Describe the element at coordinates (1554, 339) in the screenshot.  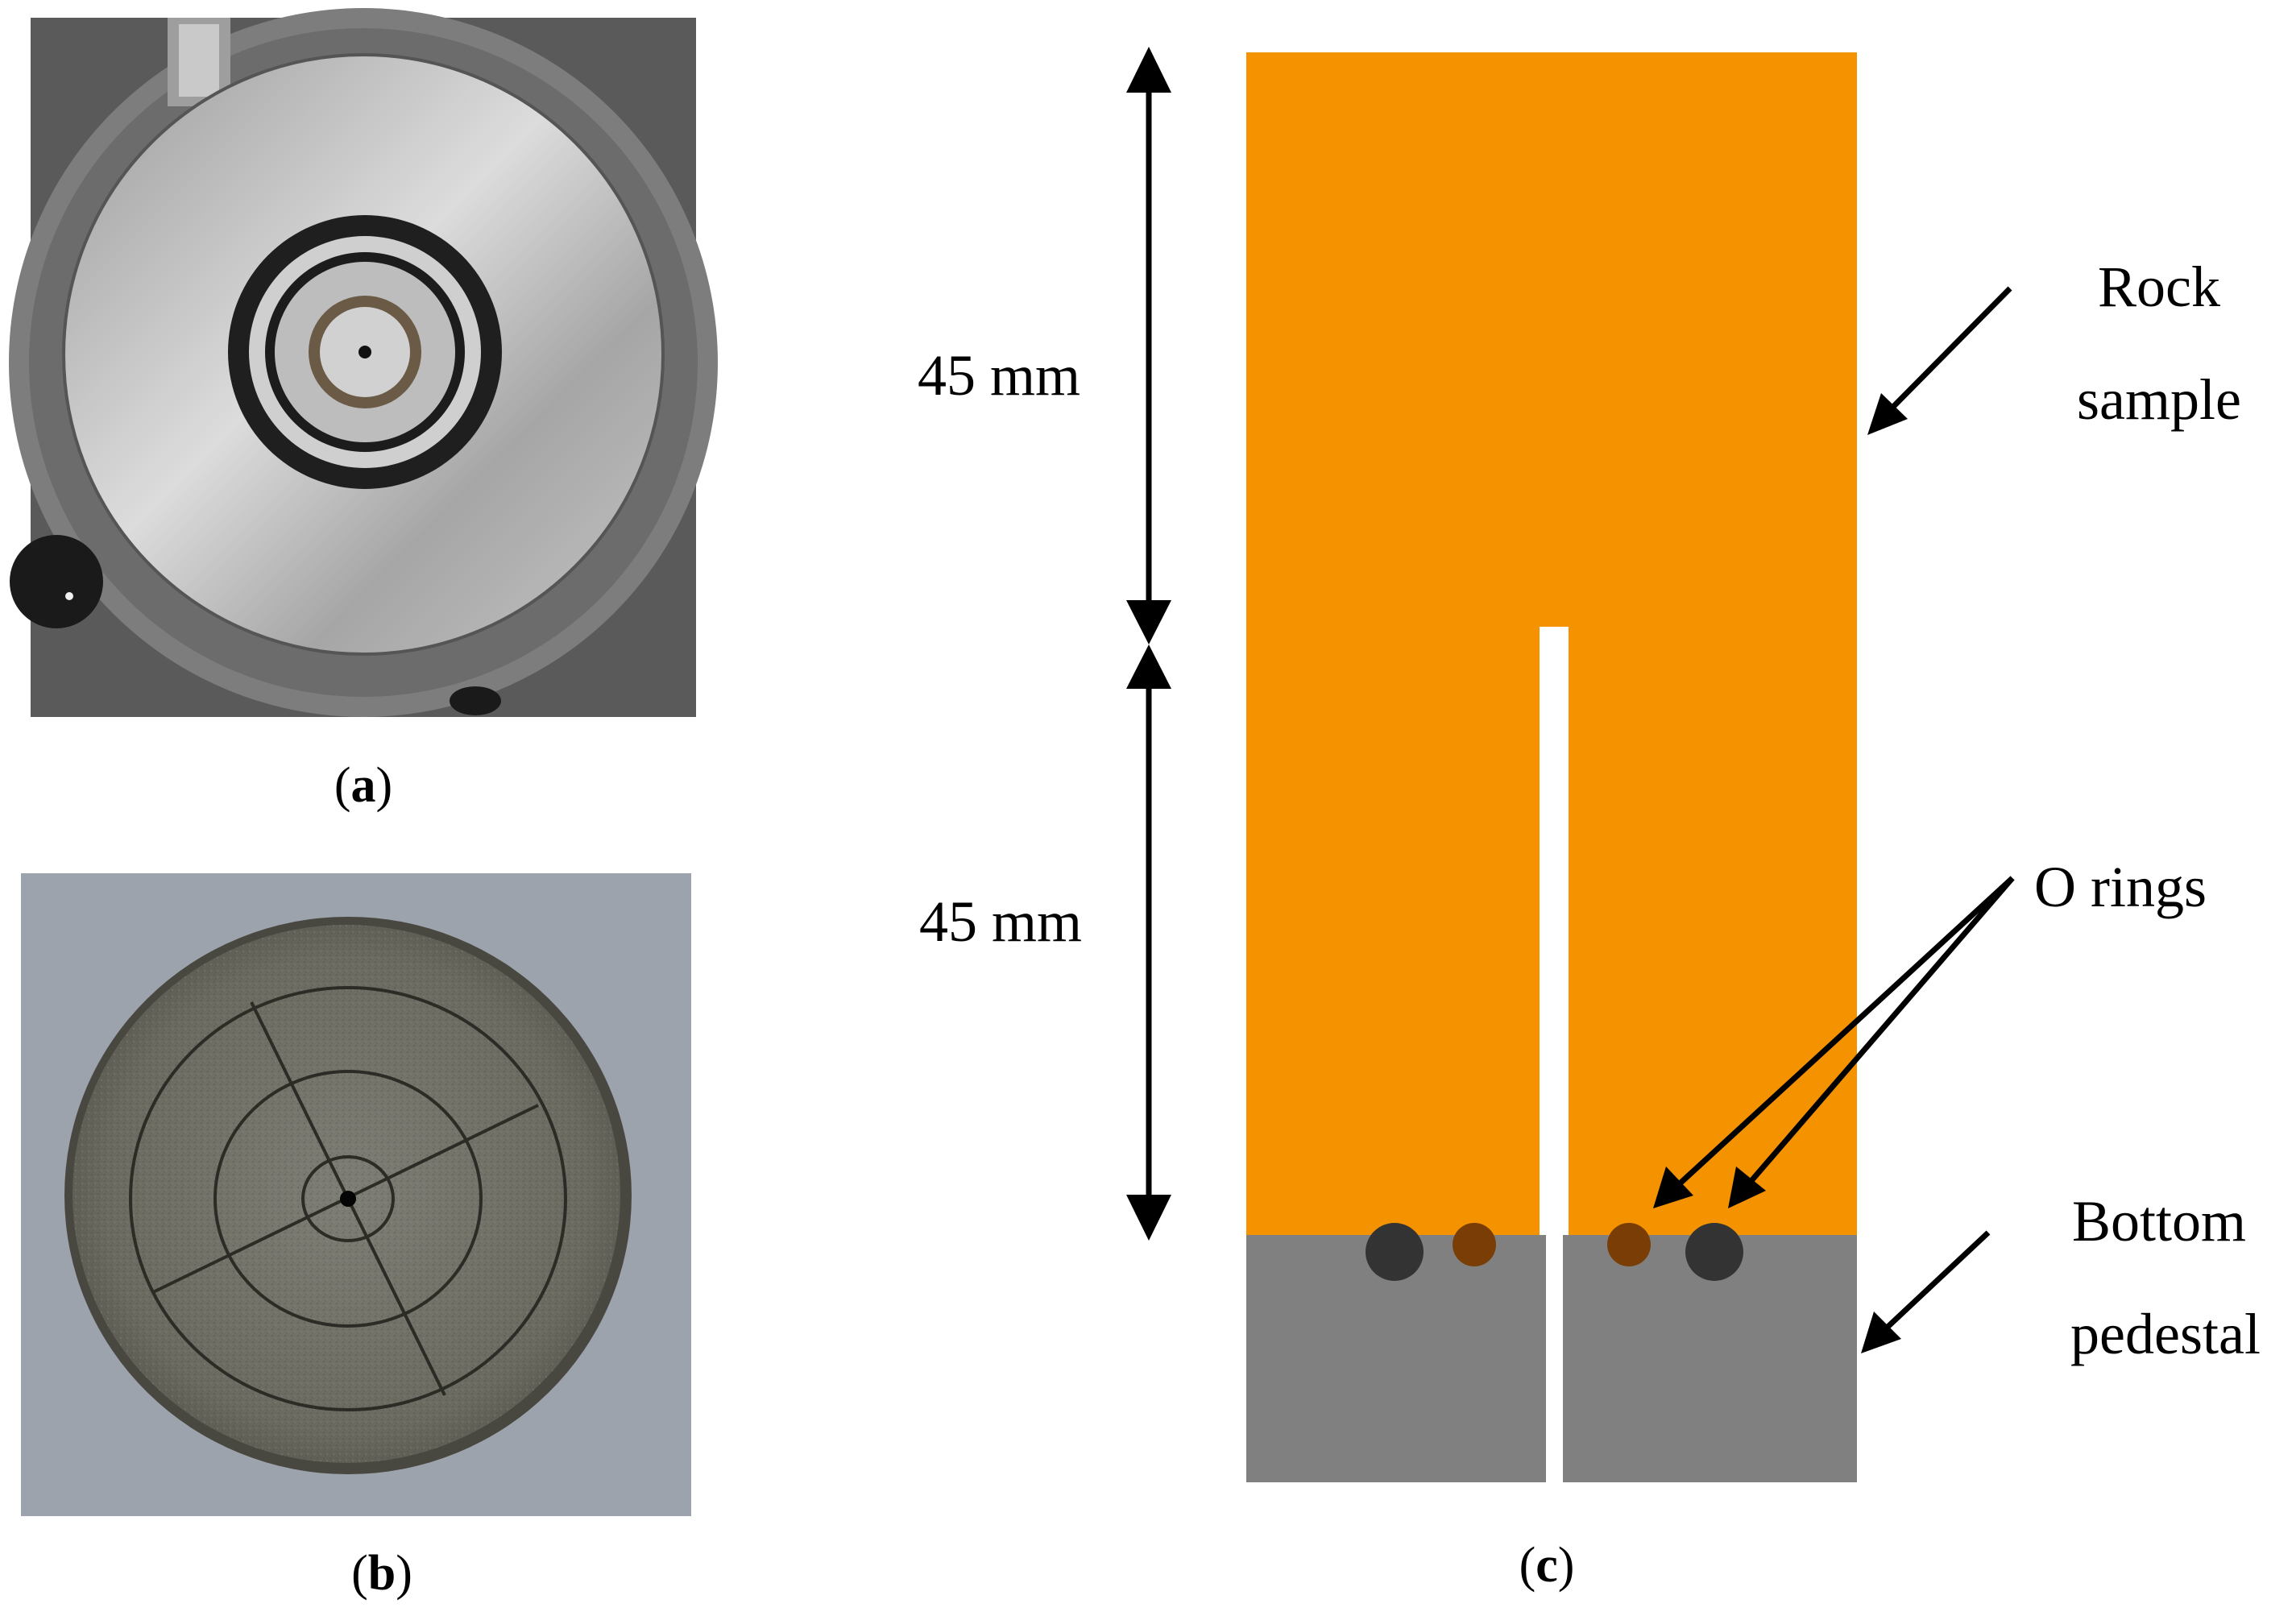
I see `rock-sample-bridge` at that location.